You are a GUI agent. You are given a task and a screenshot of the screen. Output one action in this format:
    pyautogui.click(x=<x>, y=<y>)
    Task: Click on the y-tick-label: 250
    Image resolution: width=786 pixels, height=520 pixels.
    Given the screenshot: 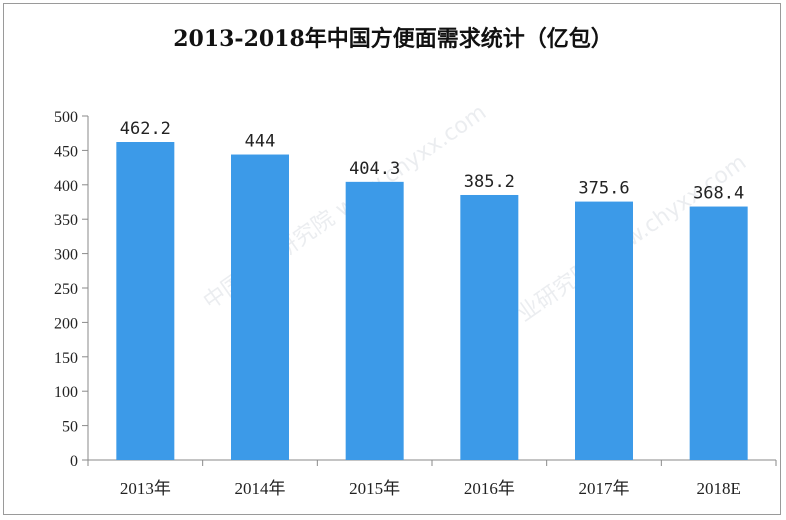 What is the action you would take?
    pyautogui.click(x=66, y=289)
    